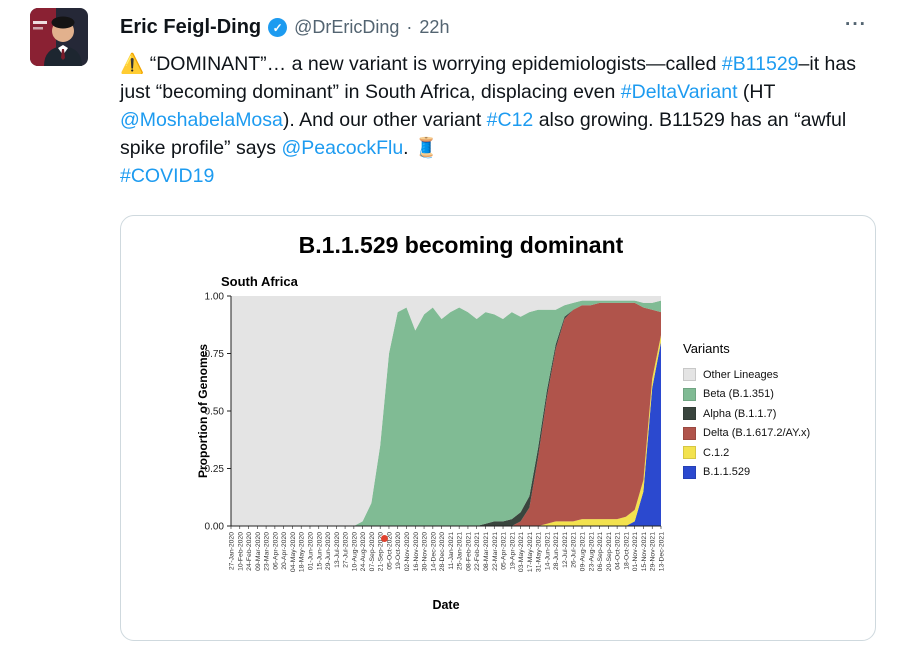 This screenshot has width=910, height=647. Describe the element at coordinates (310, 551) in the screenshot. I see `x-tick-label: 01-Jun-2020` at that location.